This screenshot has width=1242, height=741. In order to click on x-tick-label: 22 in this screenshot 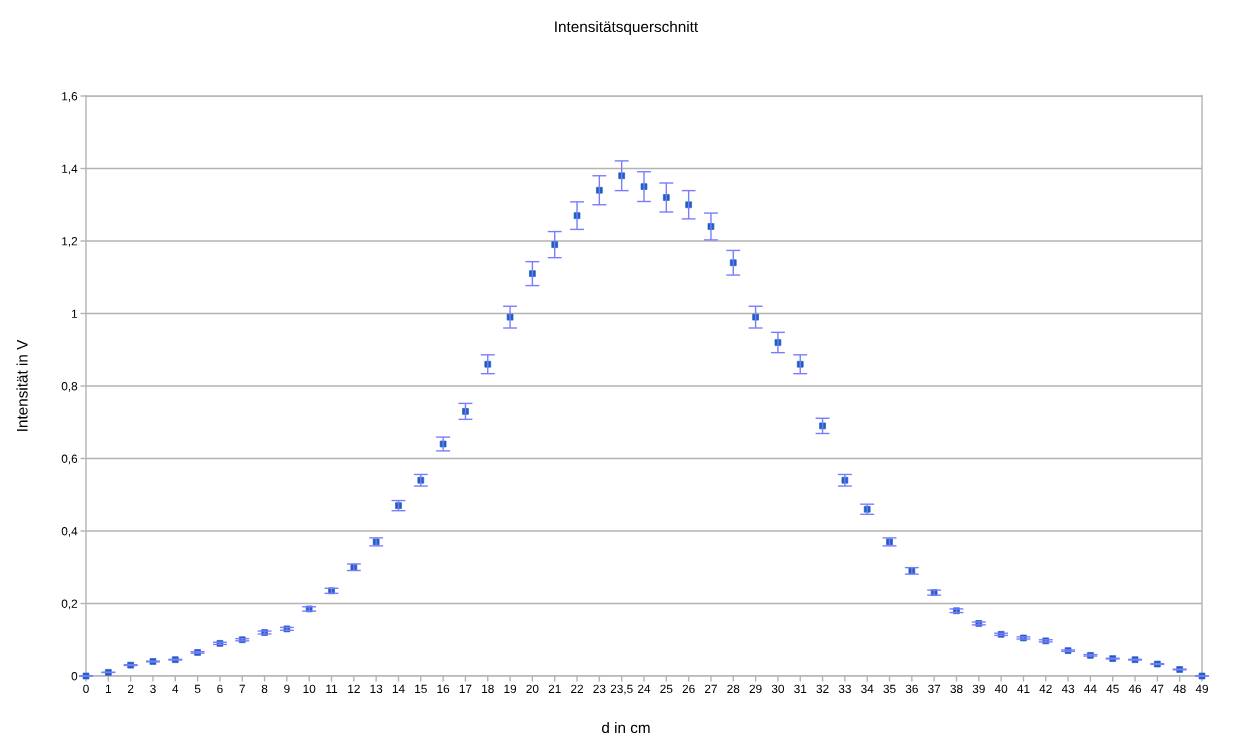, I will do `click(577, 688)`.